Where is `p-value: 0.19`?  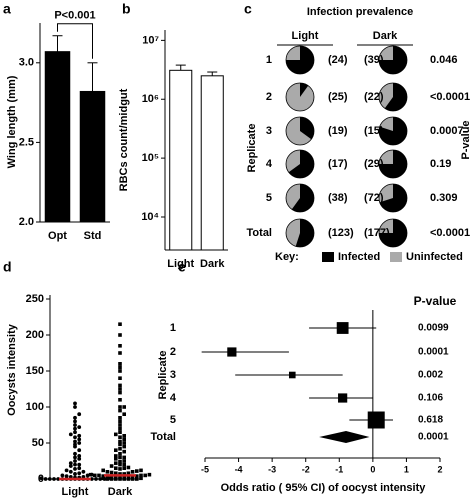 p-value: 0.19 is located at coordinates (440, 164).